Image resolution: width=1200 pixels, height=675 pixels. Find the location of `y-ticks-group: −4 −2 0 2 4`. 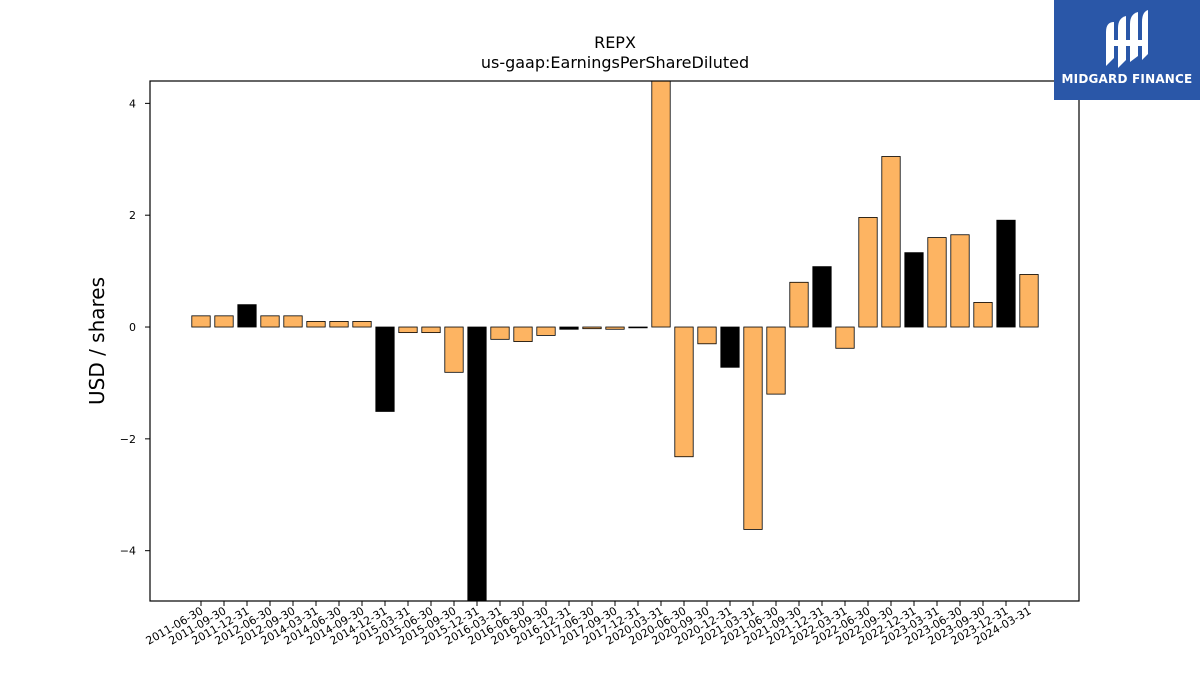

y-ticks-group: −4 −2 0 2 4 is located at coordinates (135, 327).